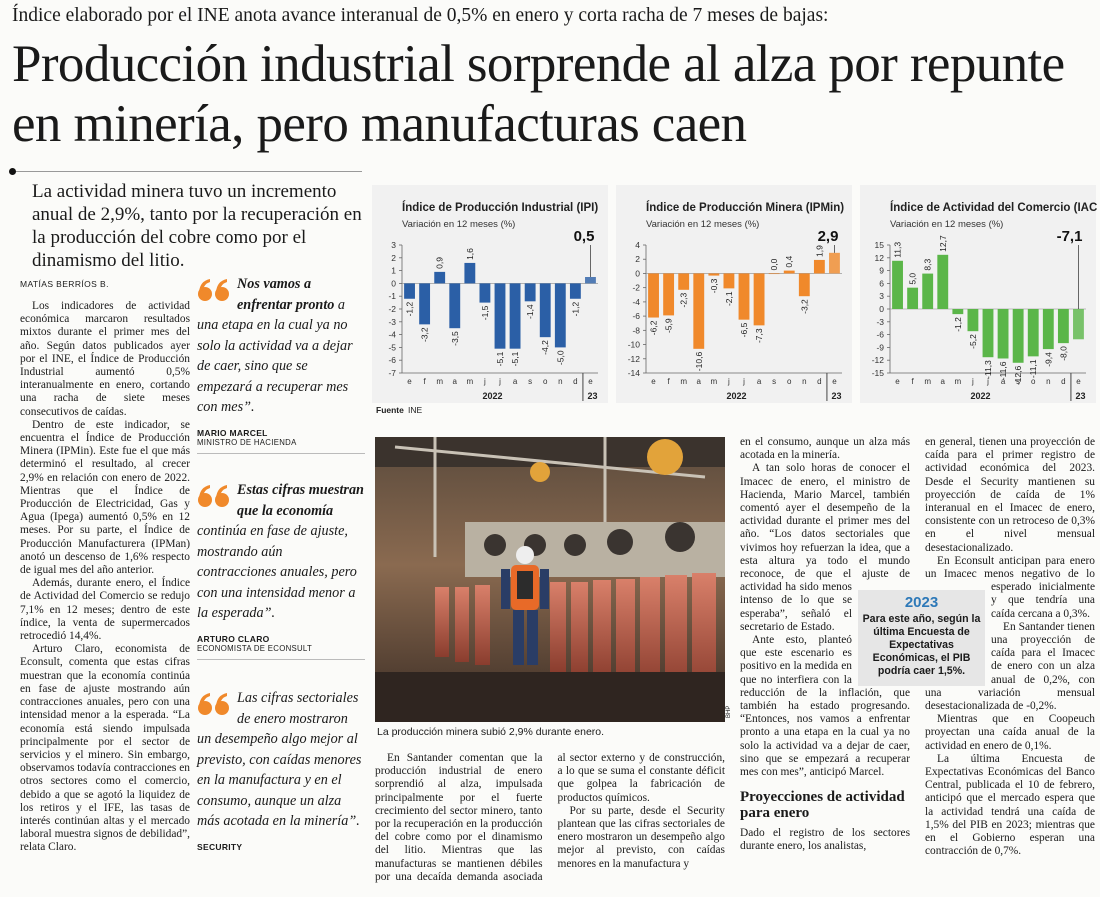 The height and width of the screenshot is (897, 1100). What do you see at coordinates (745, 207) in the screenshot?
I see `chart-title: Índice de Producción Minera (IPMin)` at bounding box center [745, 207].